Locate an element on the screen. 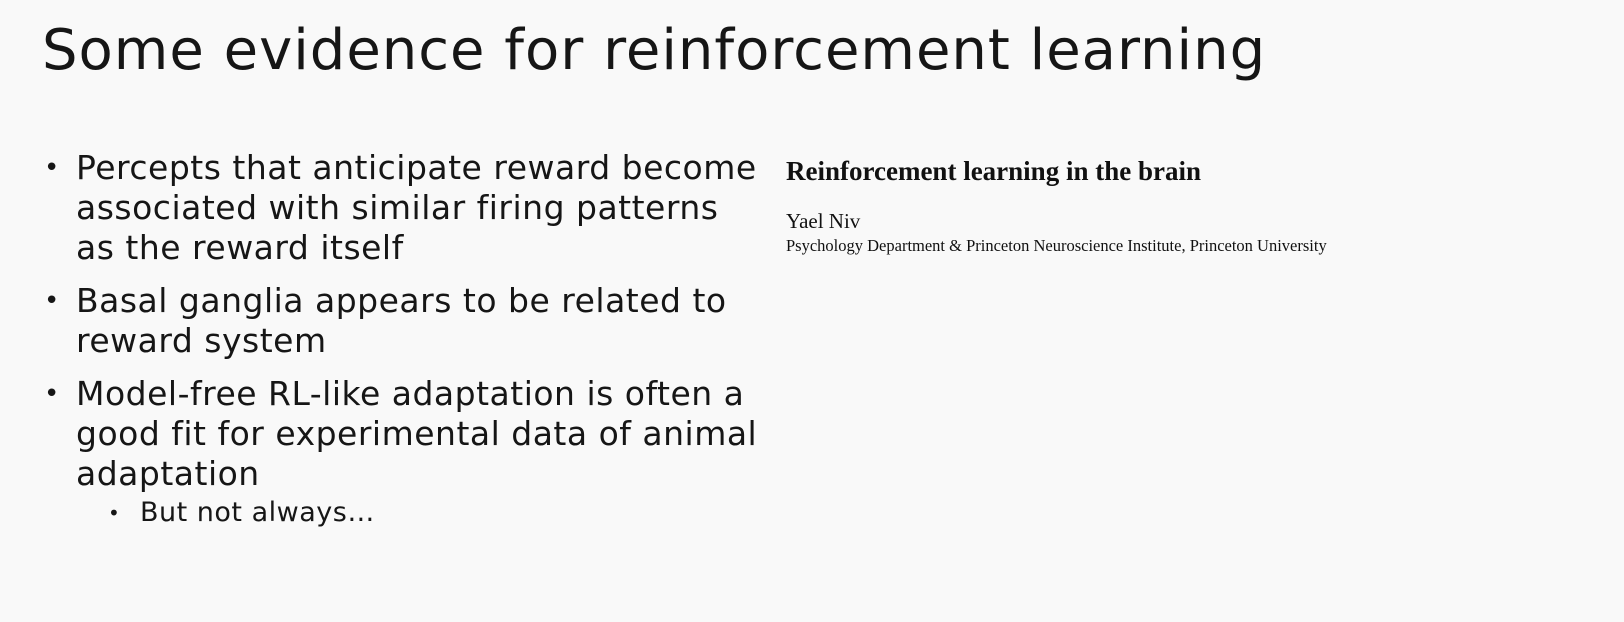 The height and width of the screenshot is (622, 1624). slide-title: Some evidence for reinforcement learning is located at coordinates (654, 50).